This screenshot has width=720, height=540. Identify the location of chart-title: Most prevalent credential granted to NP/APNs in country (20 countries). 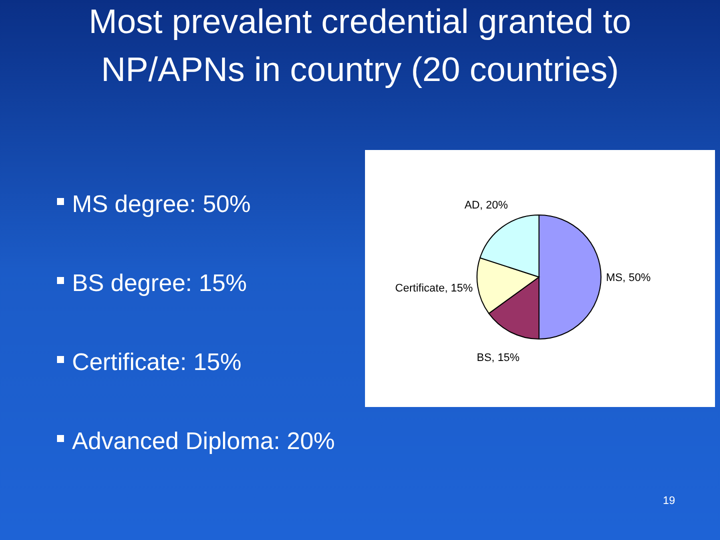
(360, 46).